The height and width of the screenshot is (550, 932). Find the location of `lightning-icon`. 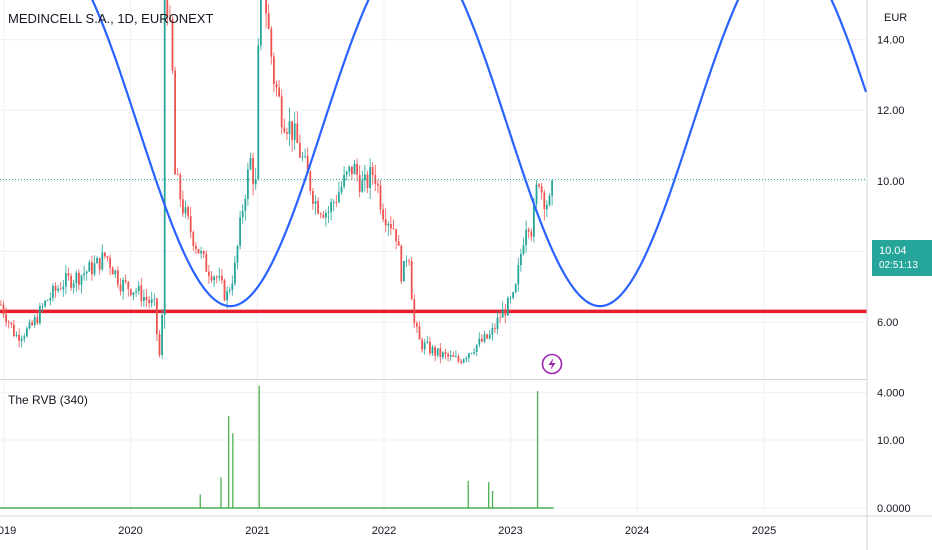

lightning-icon is located at coordinates (552, 364).